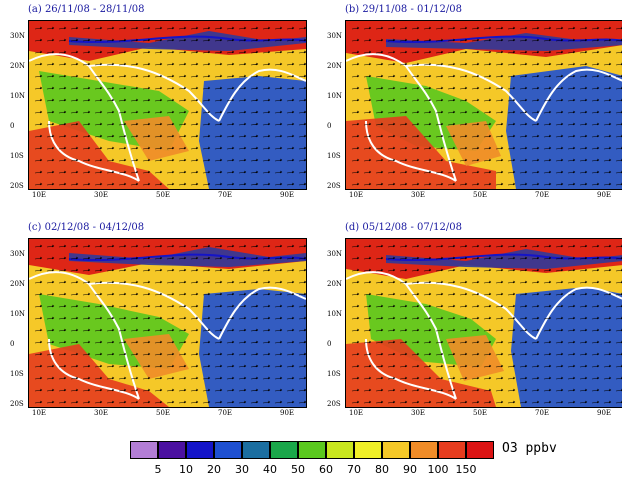 Image resolution: width=622 pixels, height=488 pixels. What do you see at coordinates (242, 469) in the screenshot?
I see `colorbar-label: 30` at bounding box center [242, 469].